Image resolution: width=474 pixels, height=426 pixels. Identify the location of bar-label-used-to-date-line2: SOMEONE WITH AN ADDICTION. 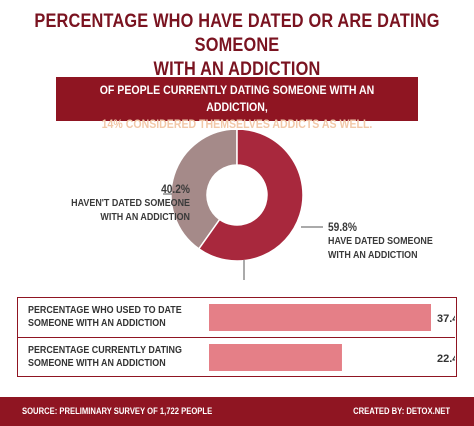
(97, 323).